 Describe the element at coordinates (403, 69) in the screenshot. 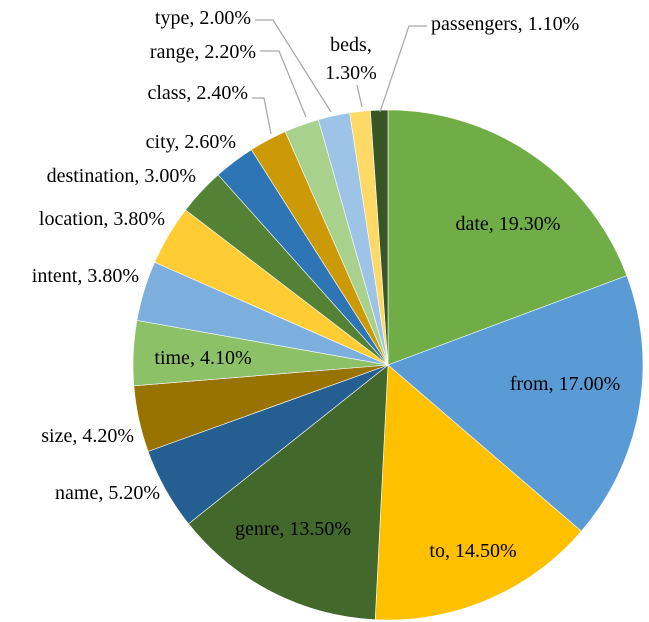

I see `leader-line-passengers` at that location.